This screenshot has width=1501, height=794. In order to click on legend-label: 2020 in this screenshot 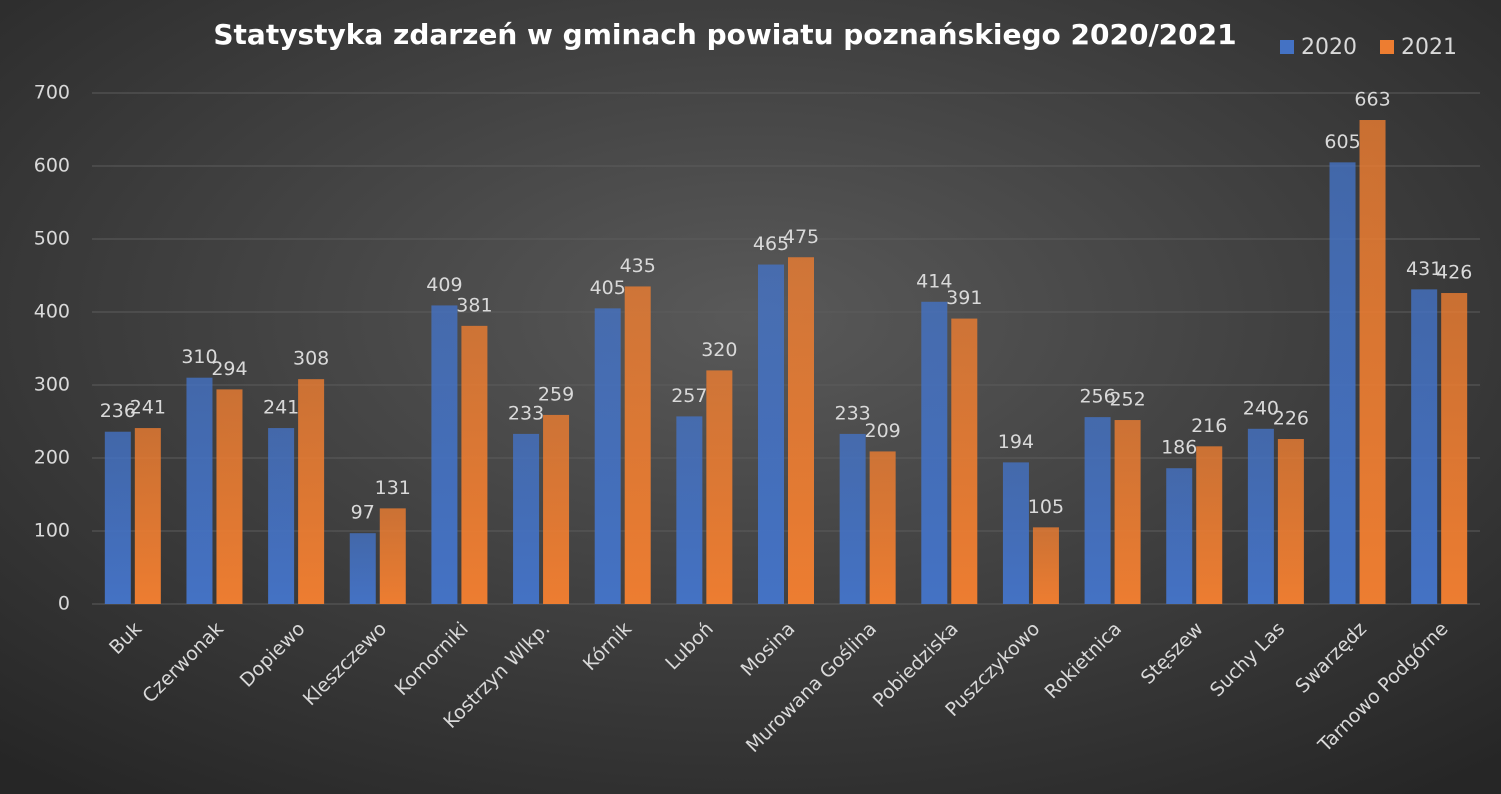, I will do `click(1329, 47)`.